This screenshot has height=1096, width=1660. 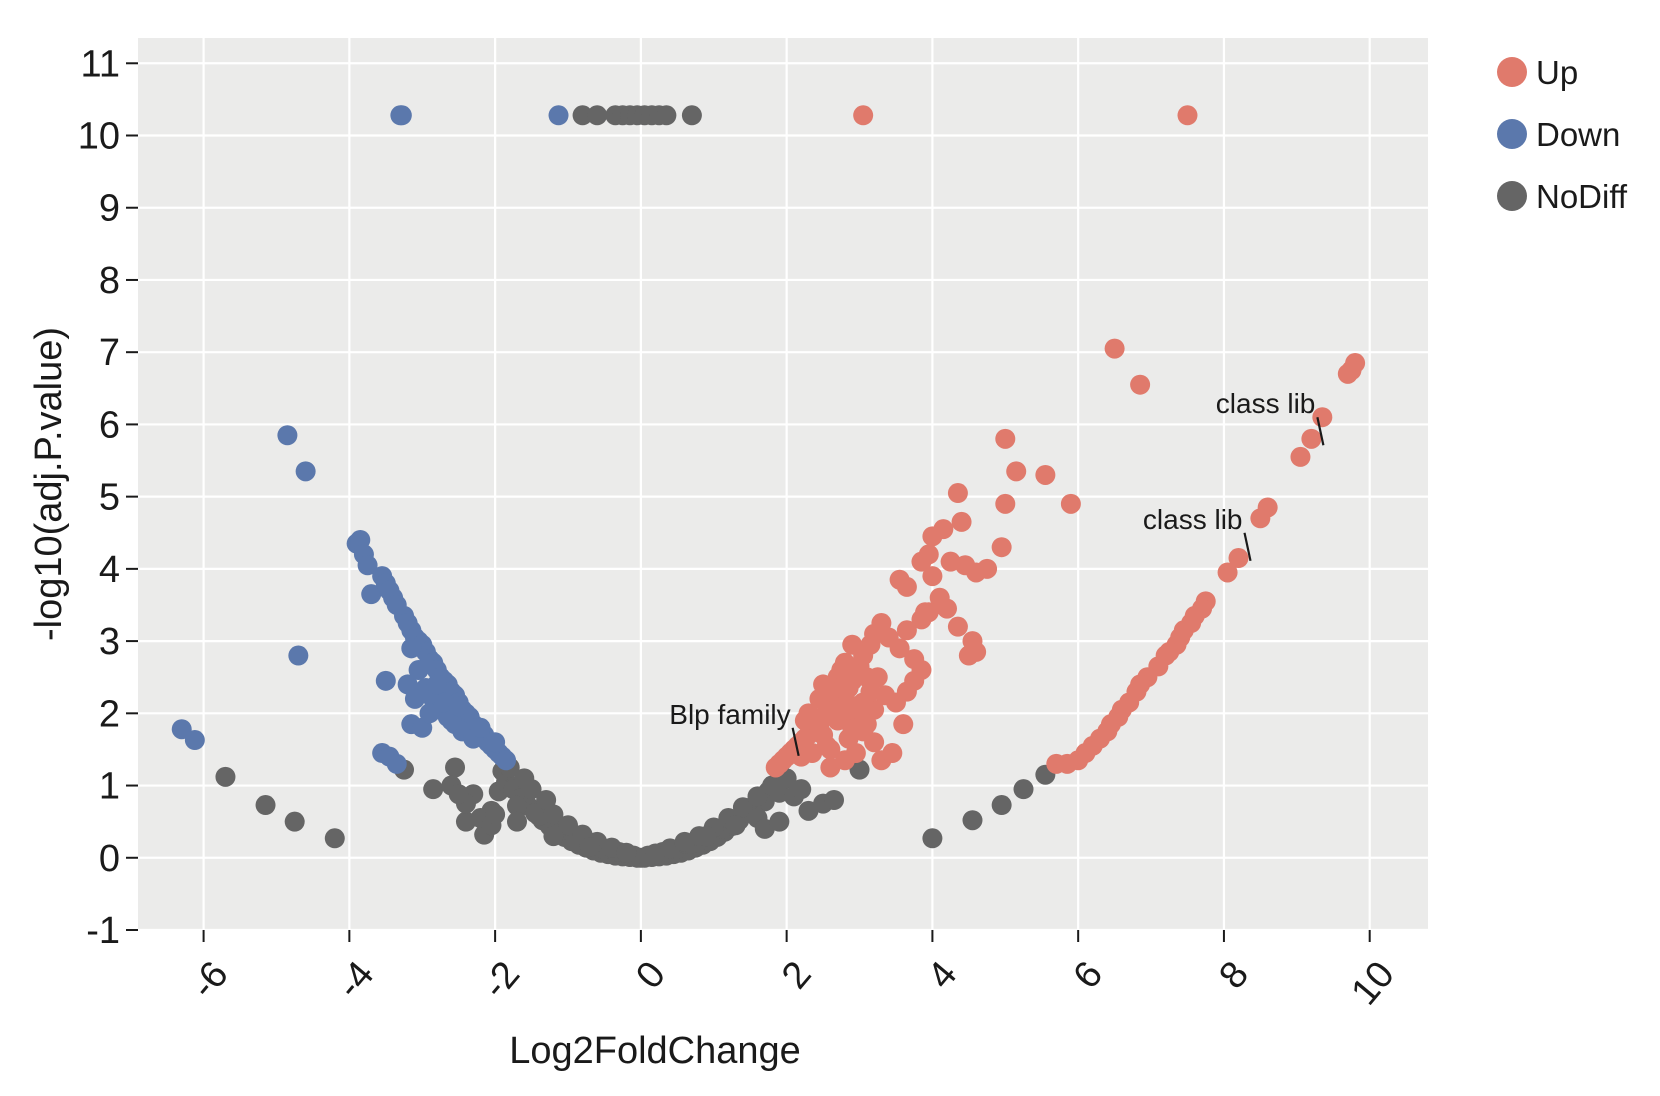 What do you see at coordinates (109, 498) in the screenshot?
I see `y-tick-label: 5` at bounding box center [109, 498].